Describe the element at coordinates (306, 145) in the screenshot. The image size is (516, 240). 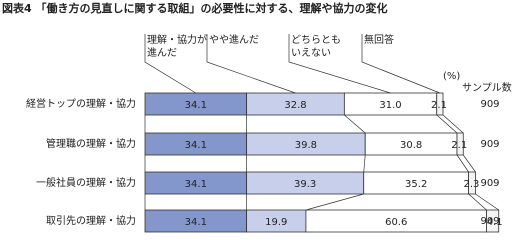
I see `value-label: 39.8` at that location.